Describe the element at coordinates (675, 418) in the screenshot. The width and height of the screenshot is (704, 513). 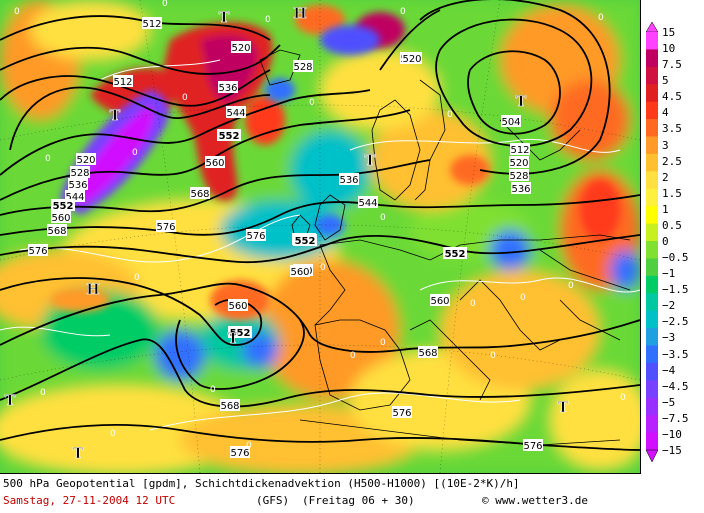
I see `legend-label: −7.5` at that location.